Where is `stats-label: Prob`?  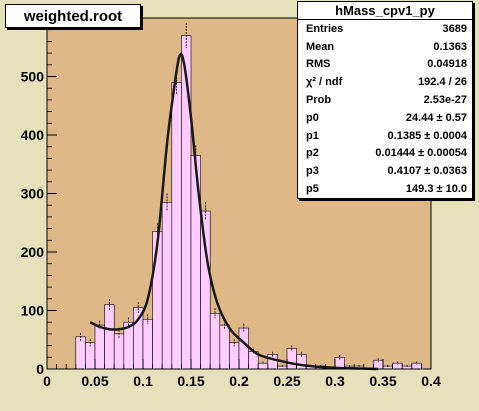 stats-label: Prob is located at coordinates (319, 100).